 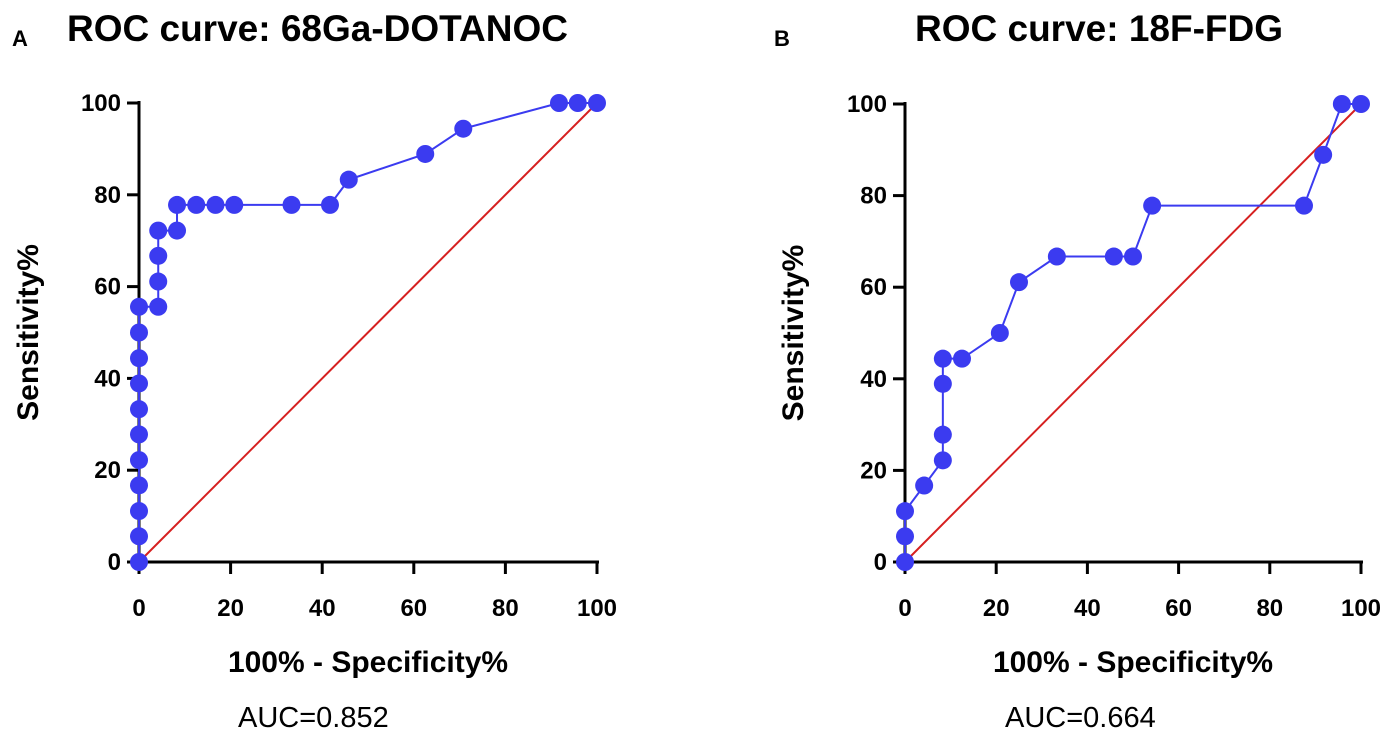 What do you see at coordinates (782, 38) in the screenshot?
I see `panel-label: B` at bounding box center [782, 38].